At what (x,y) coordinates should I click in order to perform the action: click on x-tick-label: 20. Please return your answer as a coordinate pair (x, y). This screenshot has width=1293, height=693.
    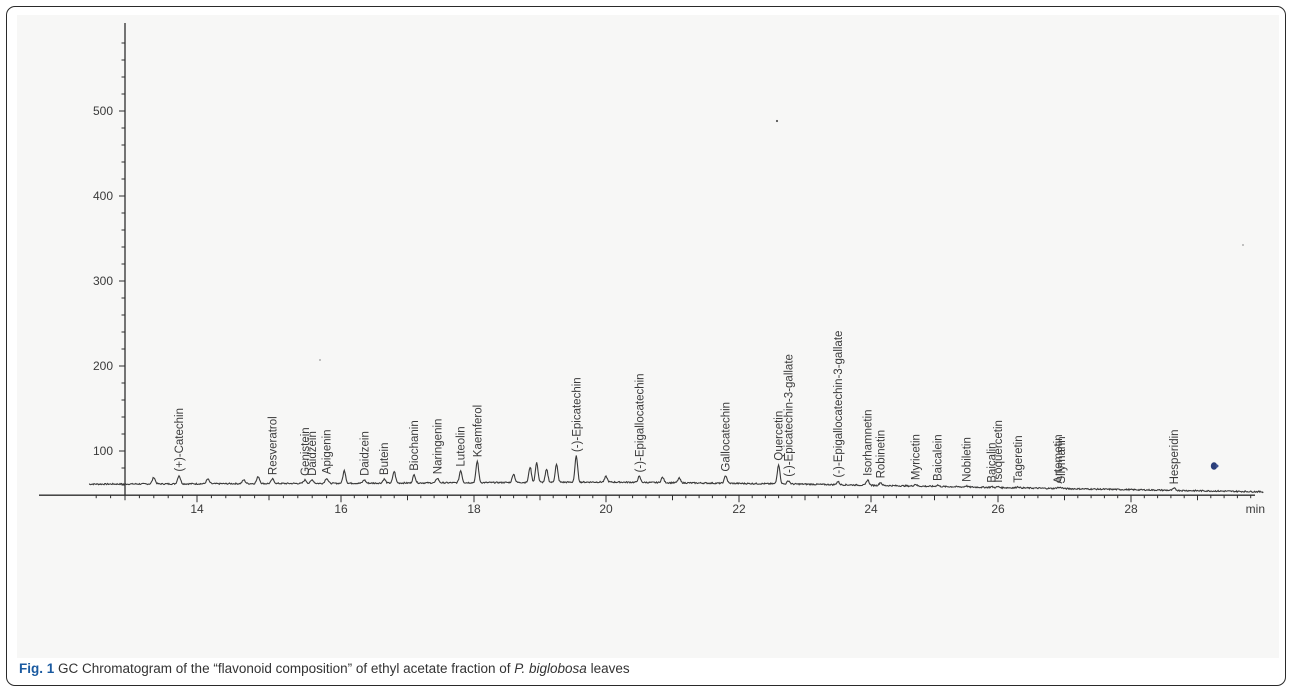
    Looking at the image, I should click on (606, 509).